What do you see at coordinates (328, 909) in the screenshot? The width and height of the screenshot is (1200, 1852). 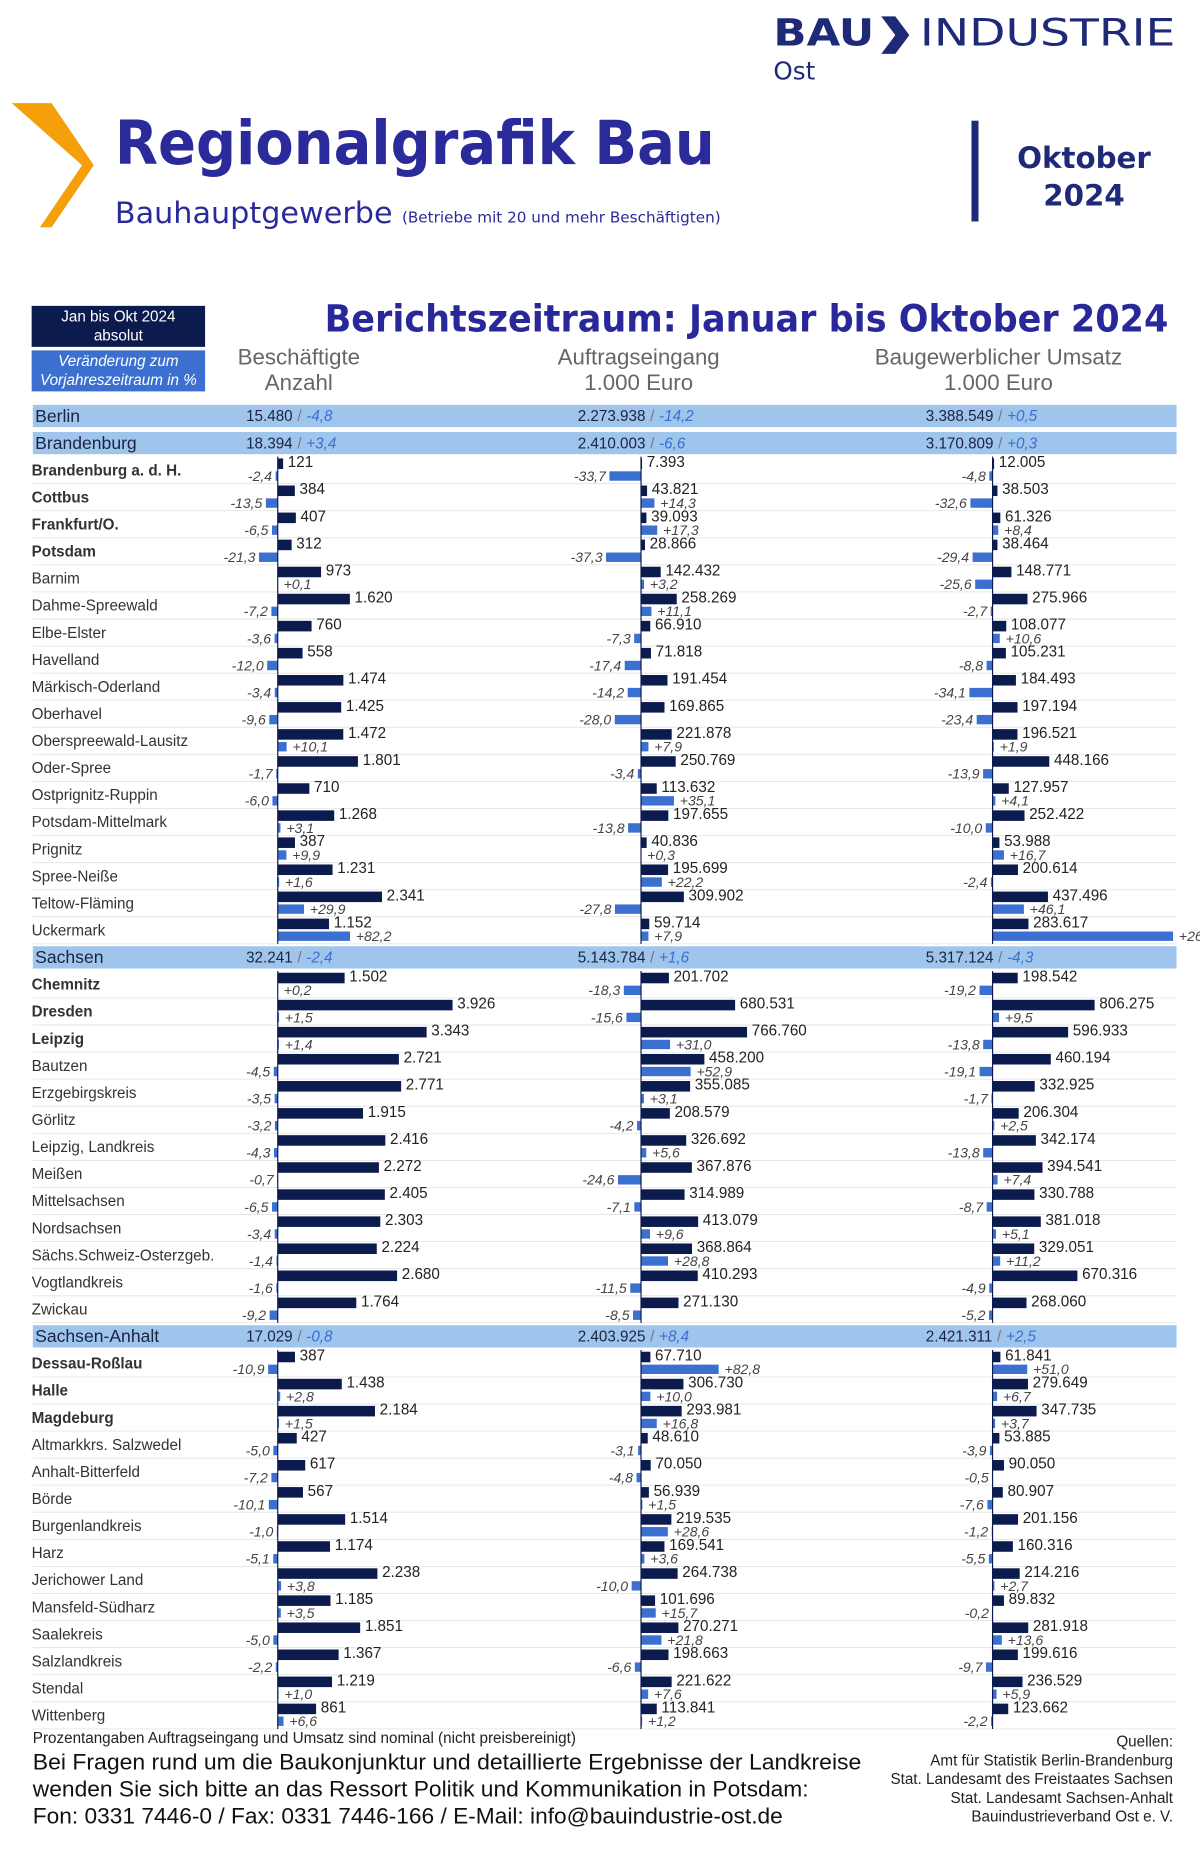 I see `change-label: +29,9` at bounding box center [328, 909].